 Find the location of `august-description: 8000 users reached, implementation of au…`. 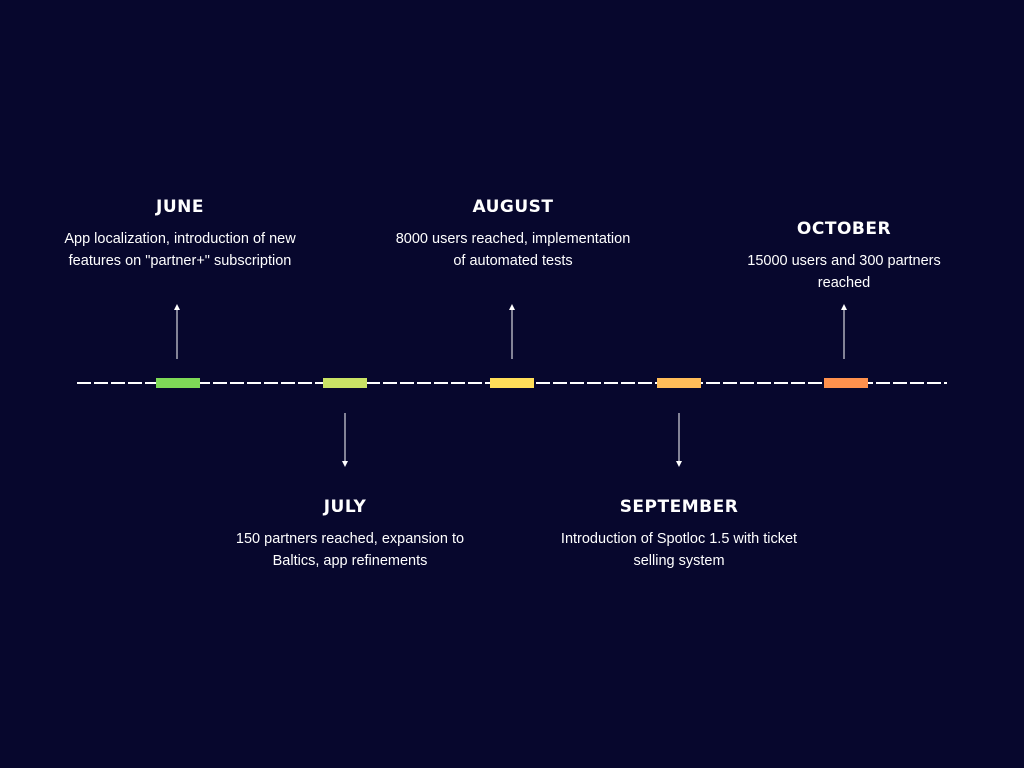

august-description: 8000 users reached, implementation of au… is located at coordinates (513, 250).